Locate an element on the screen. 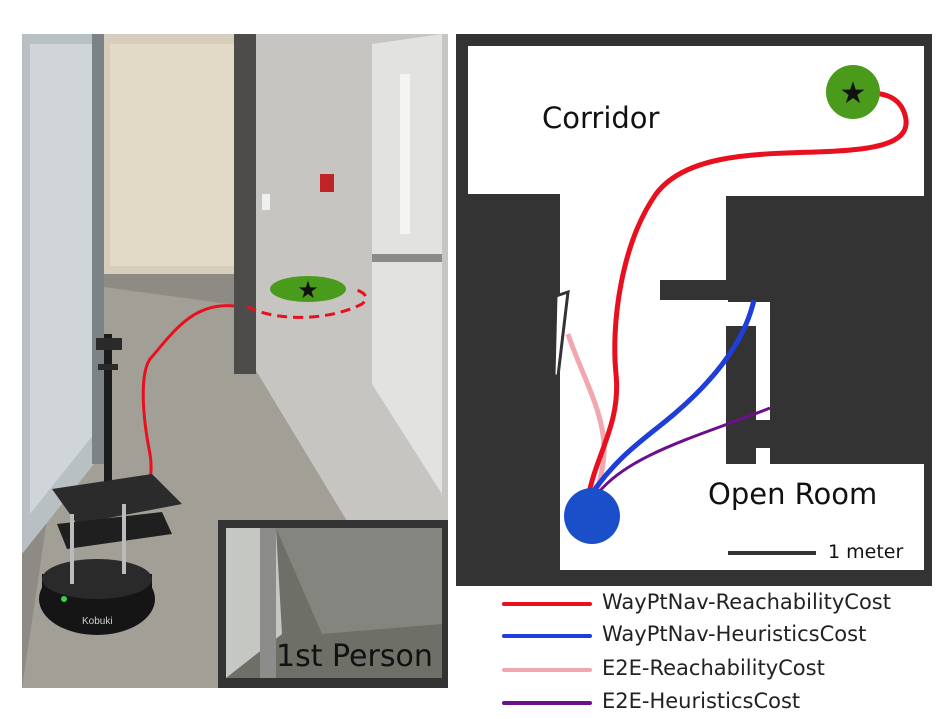 The width and height of the screenshot is (940, 719). robot-brand-text: Kobuki is located at coordinates (97, 621).